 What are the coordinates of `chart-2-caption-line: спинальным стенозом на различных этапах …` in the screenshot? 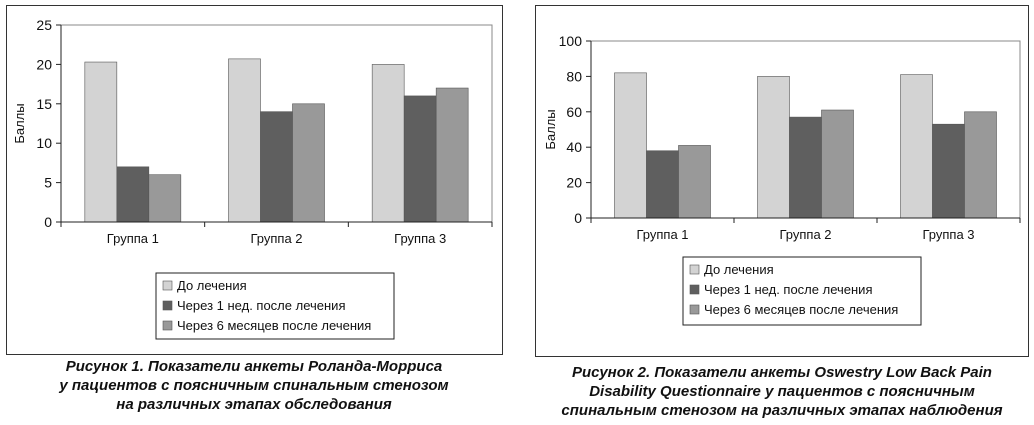 It's located at (782, 410).